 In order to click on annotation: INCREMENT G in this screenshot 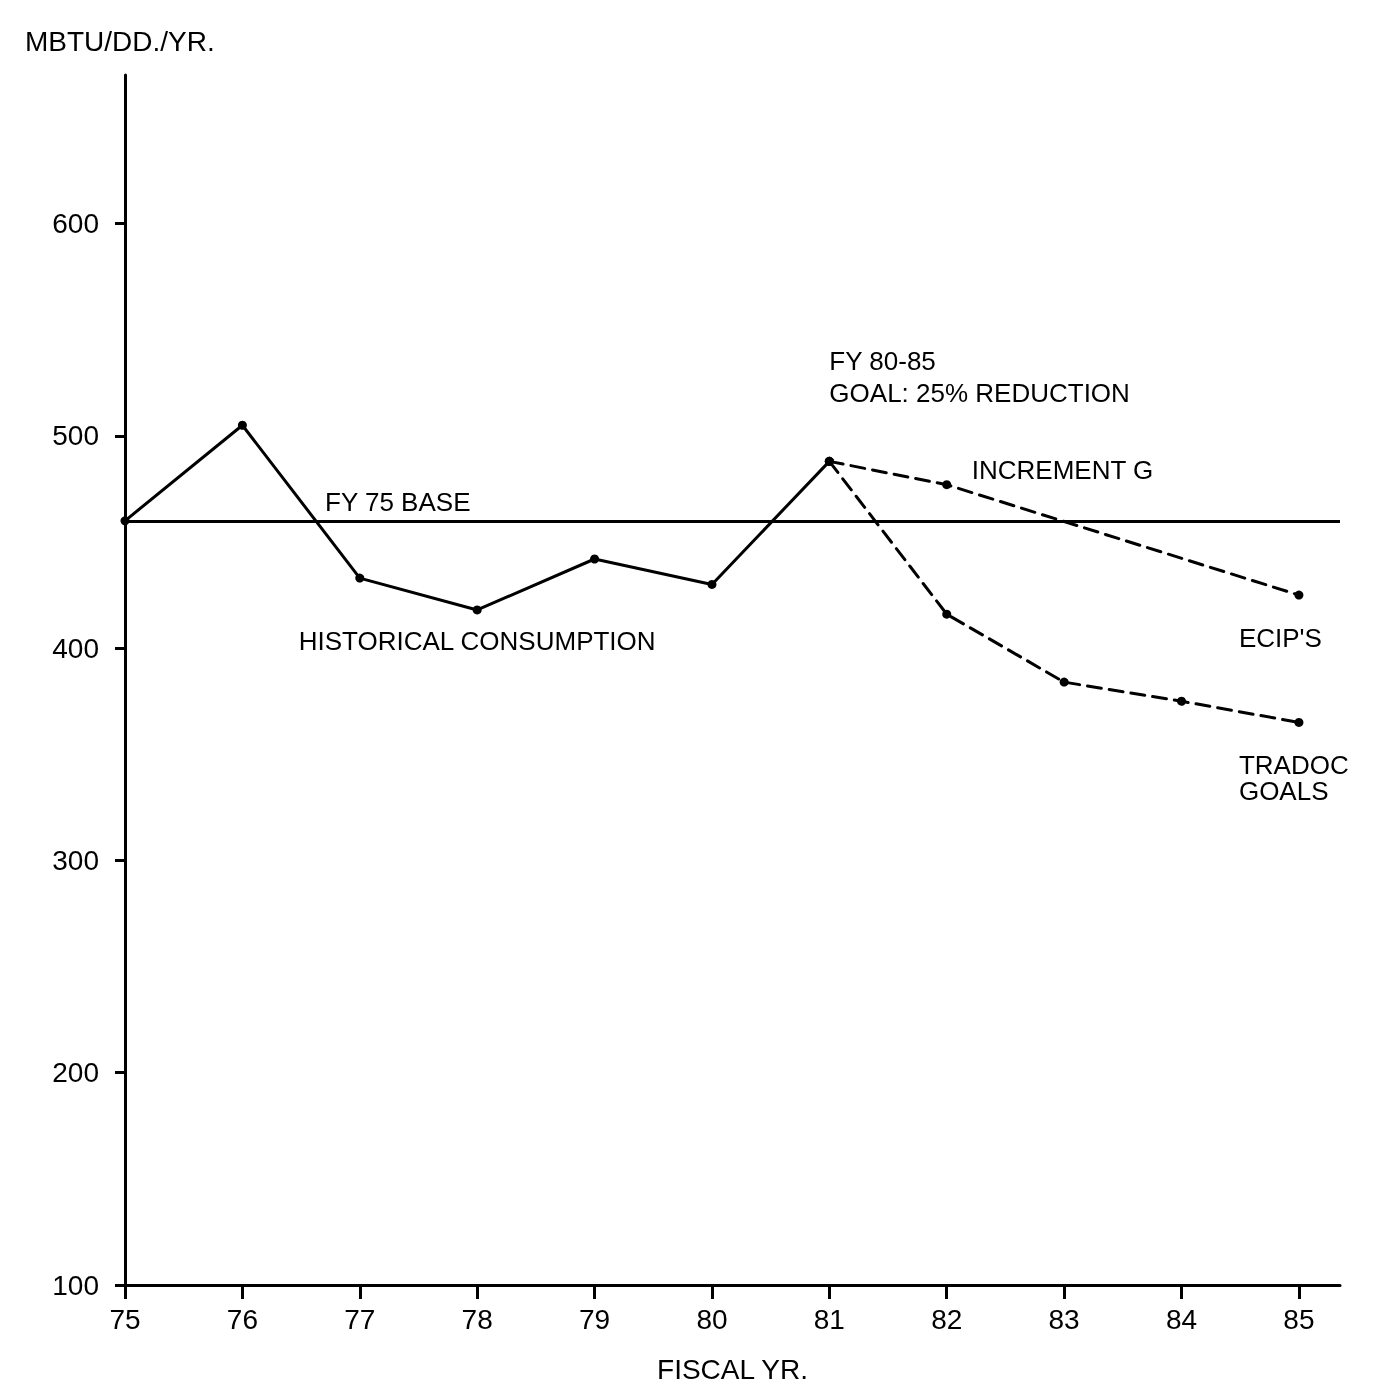, I will do `click(1062, 469)`.